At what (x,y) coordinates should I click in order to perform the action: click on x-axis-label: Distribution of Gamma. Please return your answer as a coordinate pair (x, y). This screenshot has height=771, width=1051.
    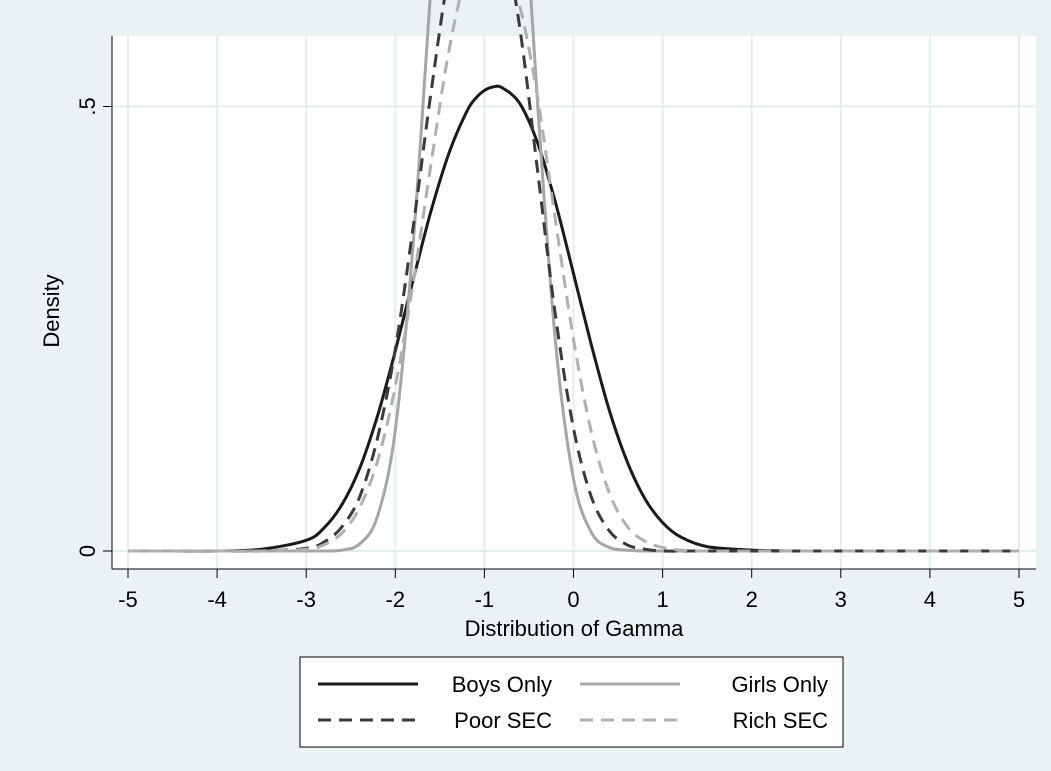
    Looking at the image, I should click on (575, 628).